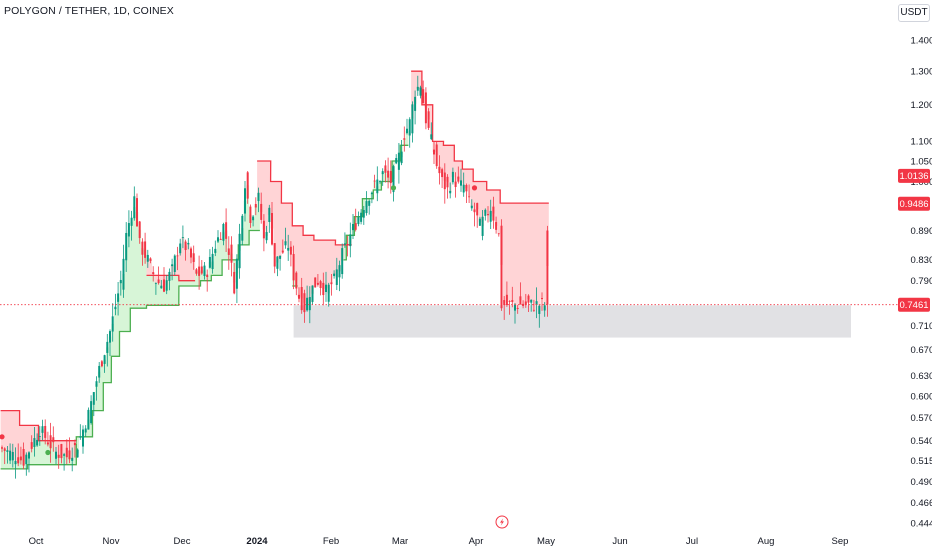 The image size is (932, 550). I want to click on x-tick-label: Aug, so click(766, 541).